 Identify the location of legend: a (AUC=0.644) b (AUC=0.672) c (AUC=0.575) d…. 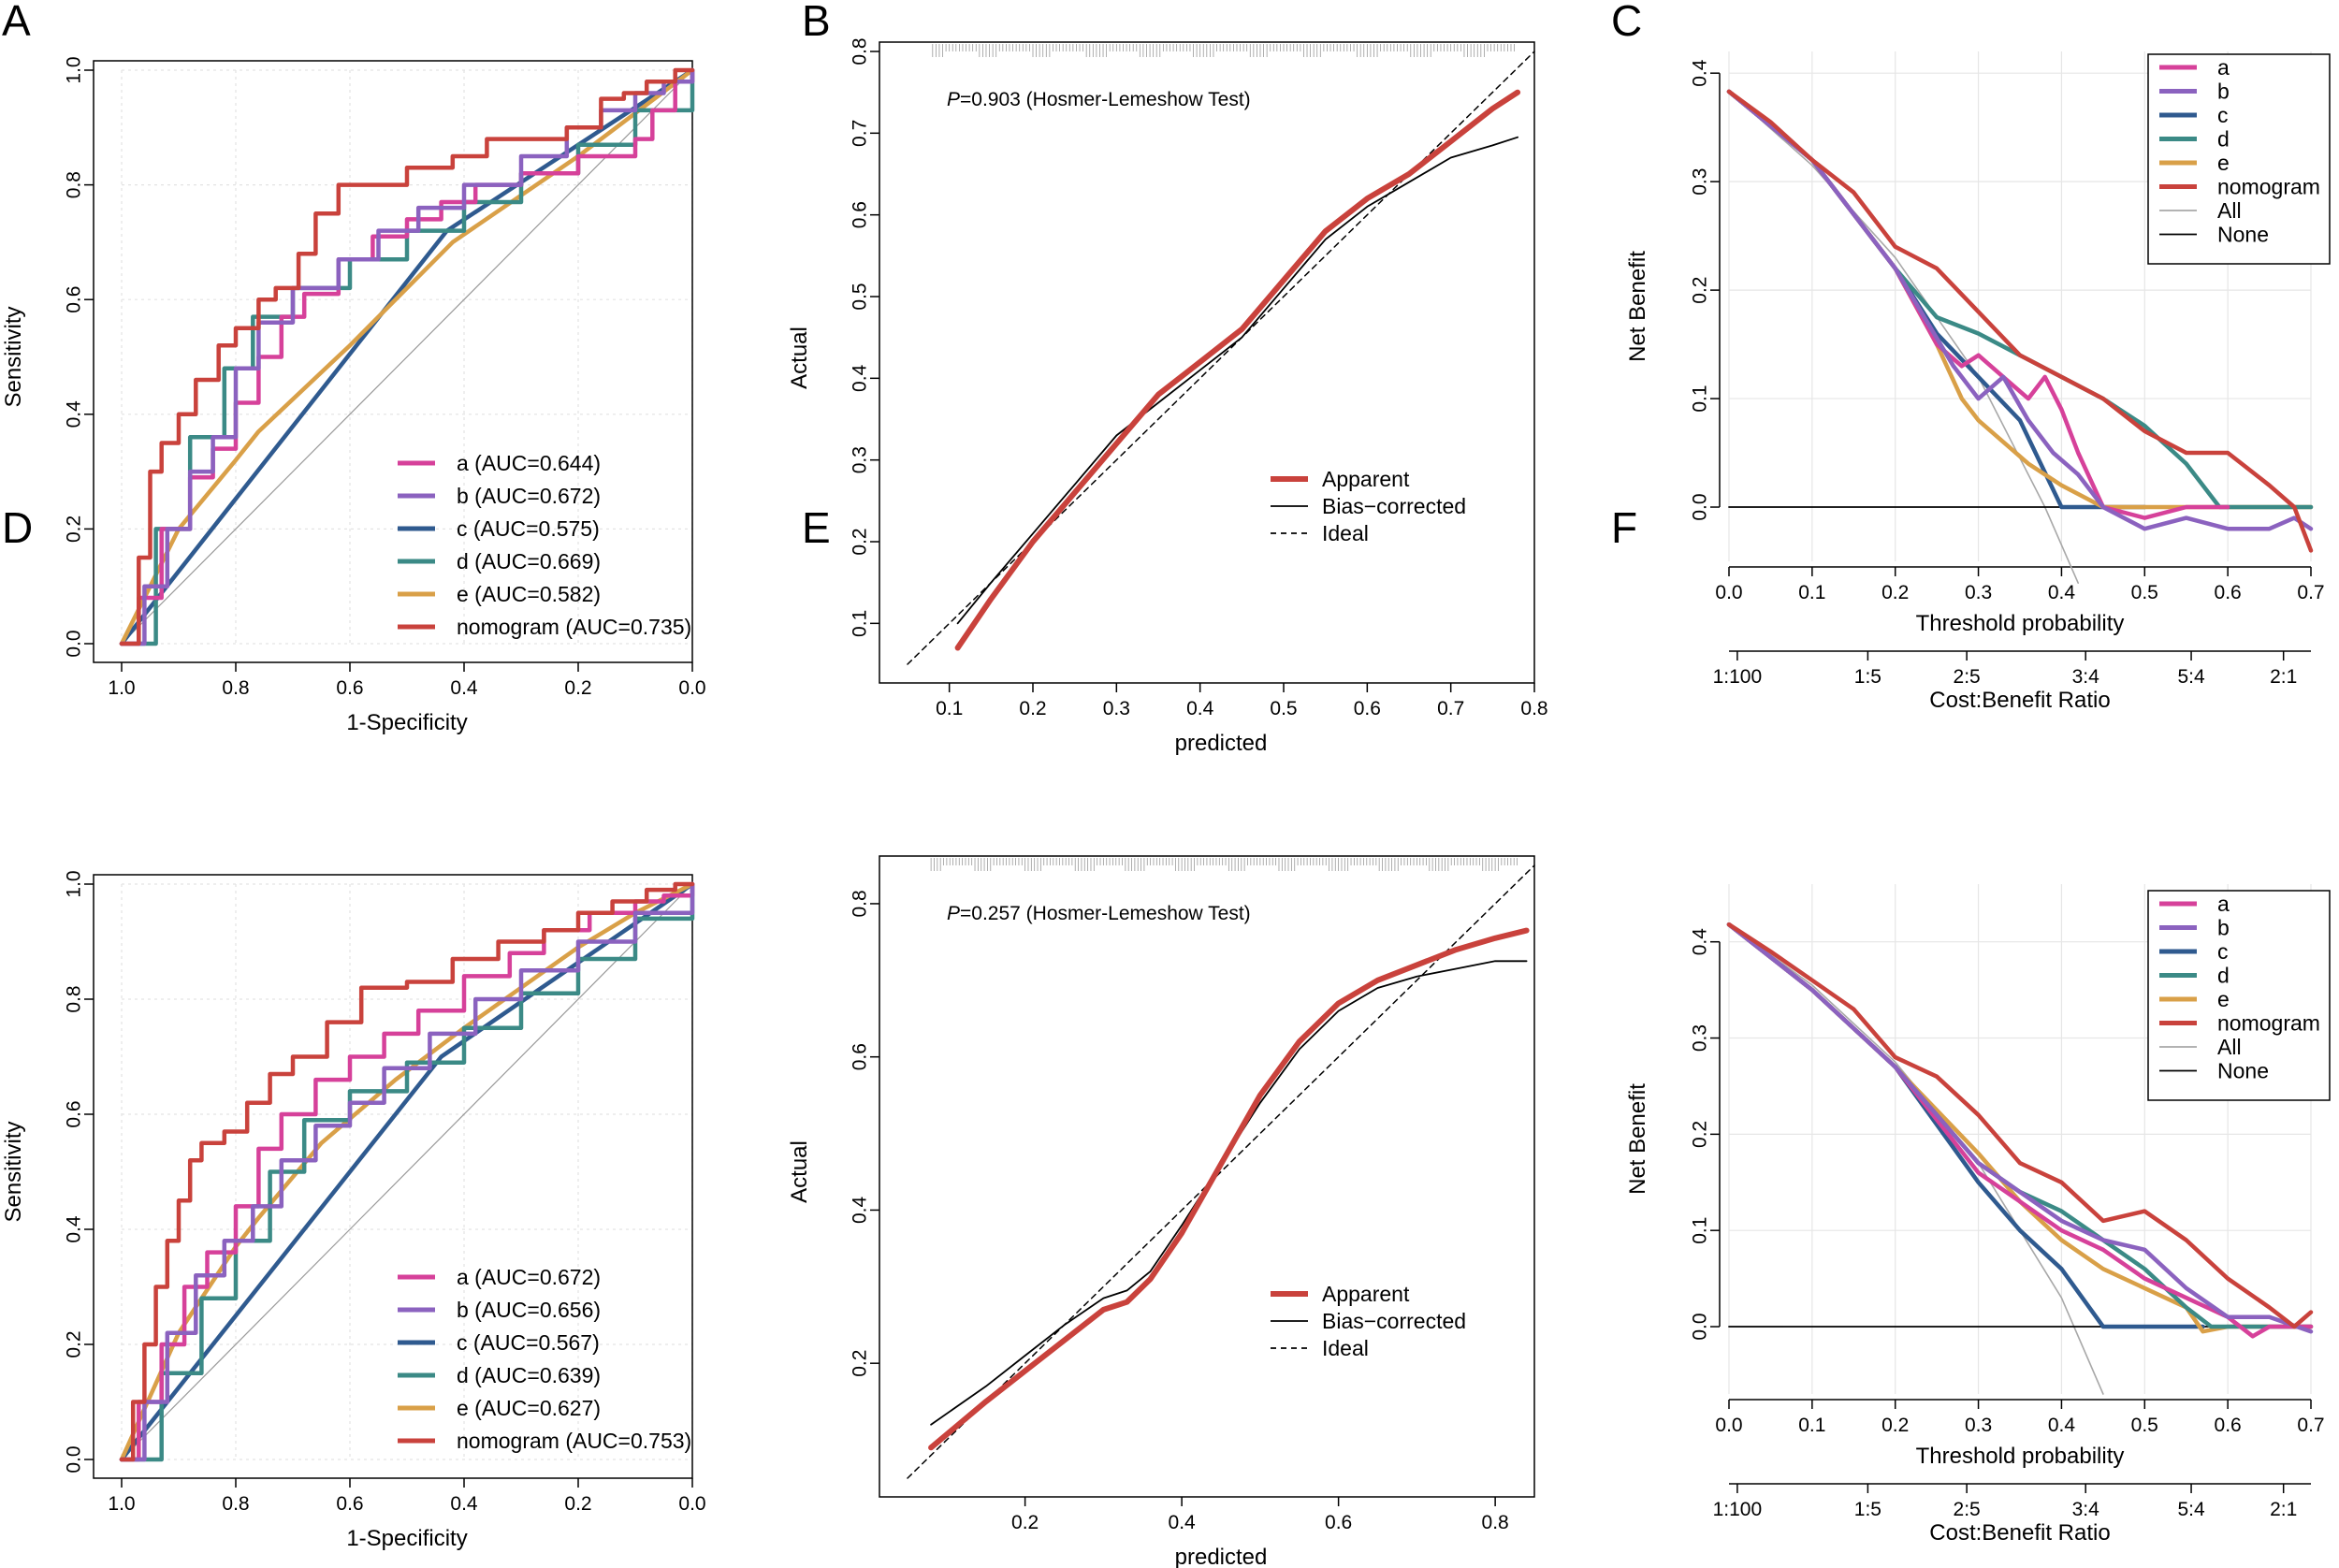
(544, 545).